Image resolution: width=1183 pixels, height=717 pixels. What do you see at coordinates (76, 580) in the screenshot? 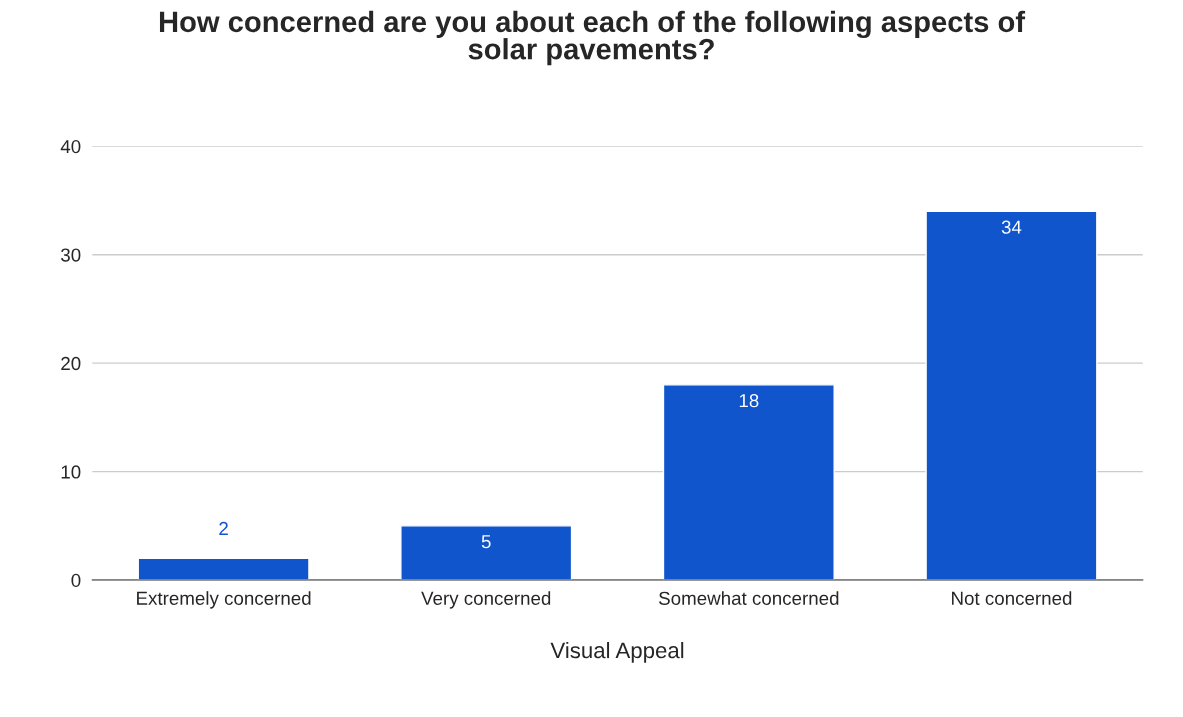
I see `y-tick-label: 0` at bounding box center [76, 580].